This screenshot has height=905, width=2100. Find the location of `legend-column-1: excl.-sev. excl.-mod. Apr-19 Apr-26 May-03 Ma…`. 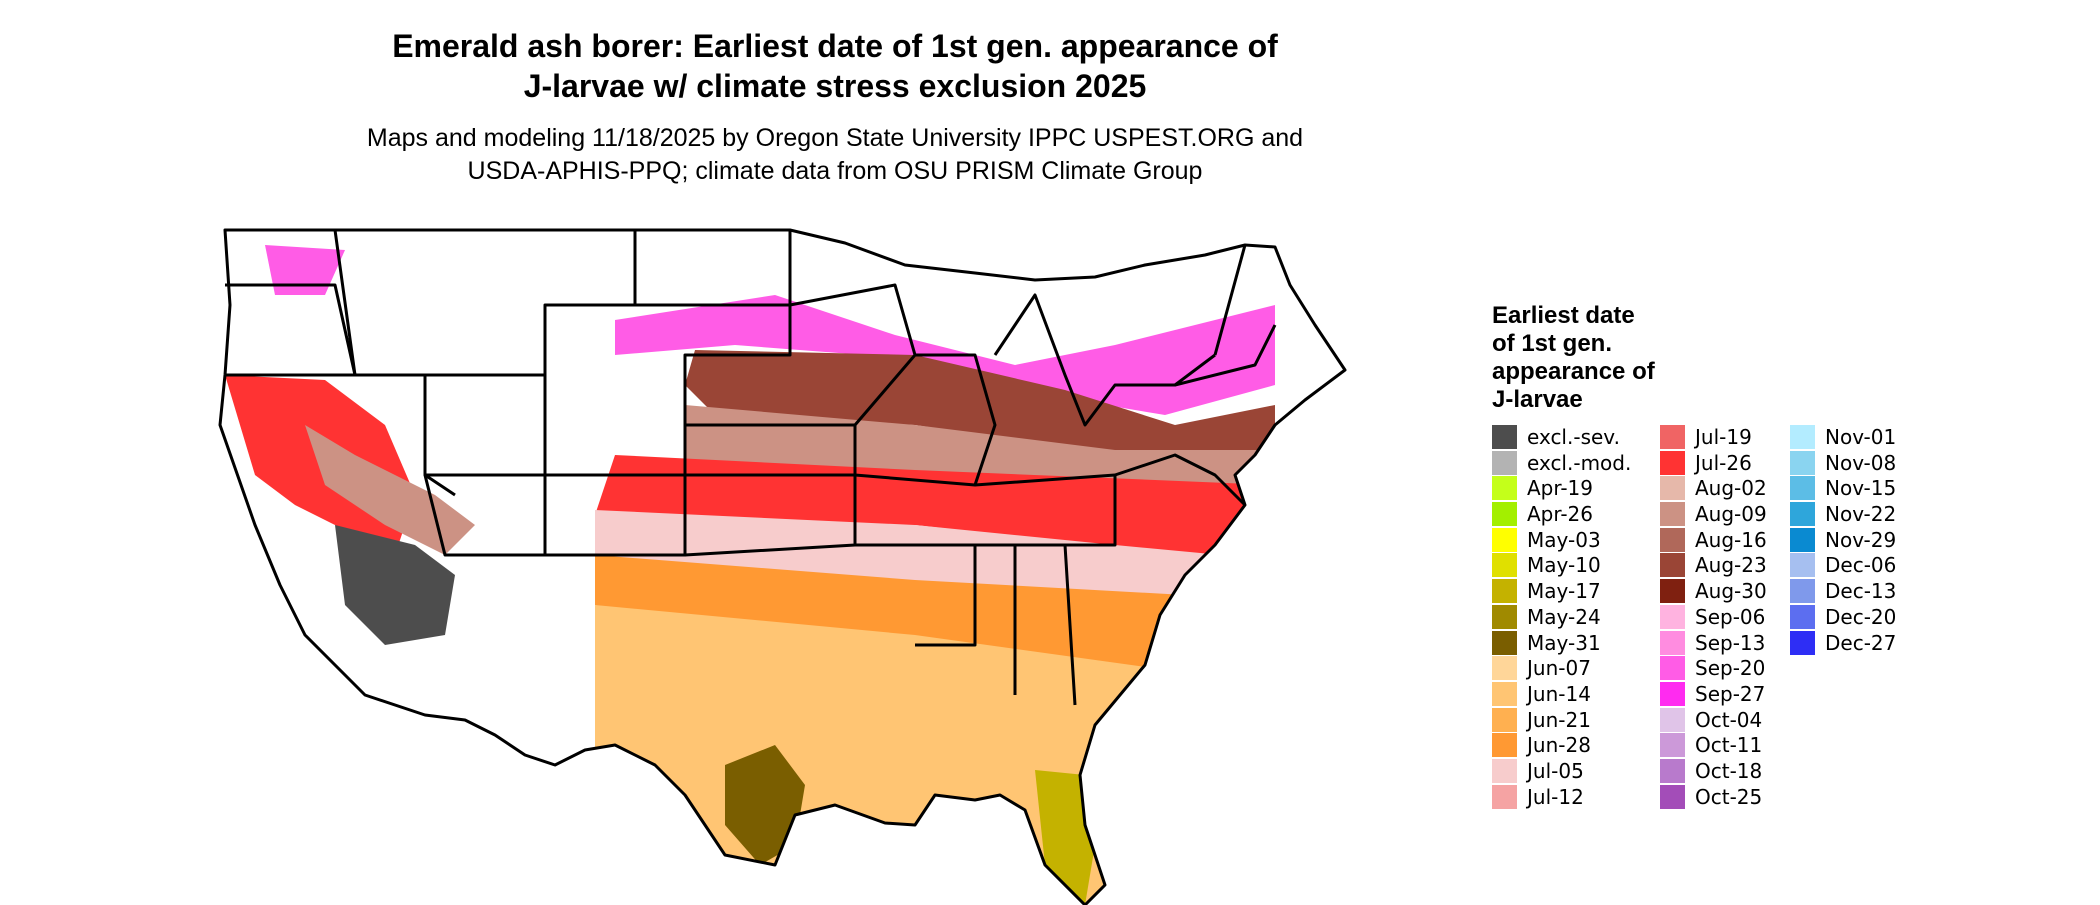

legend-column-1: excl.-sev. excl.-mod. Apr-19 Apr-26 May-03 Ma… is located at coordinates (1567, 617).